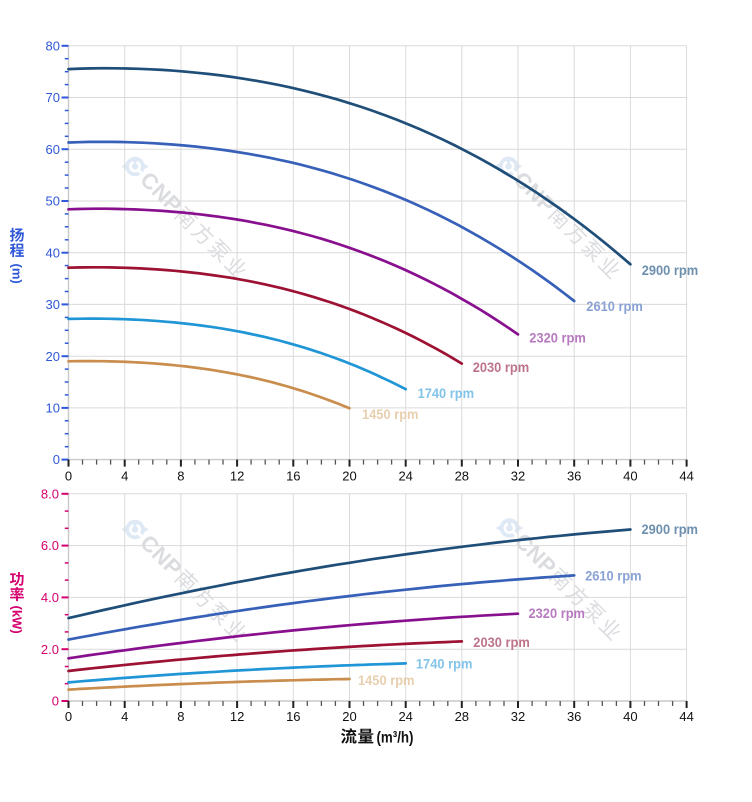 The width and height of the screenshot is (752, 802). What do you see at coordinates (395, 737) in the screenshot?
I see `svg-text: (m³/h)` at bounding box center [395, 737].